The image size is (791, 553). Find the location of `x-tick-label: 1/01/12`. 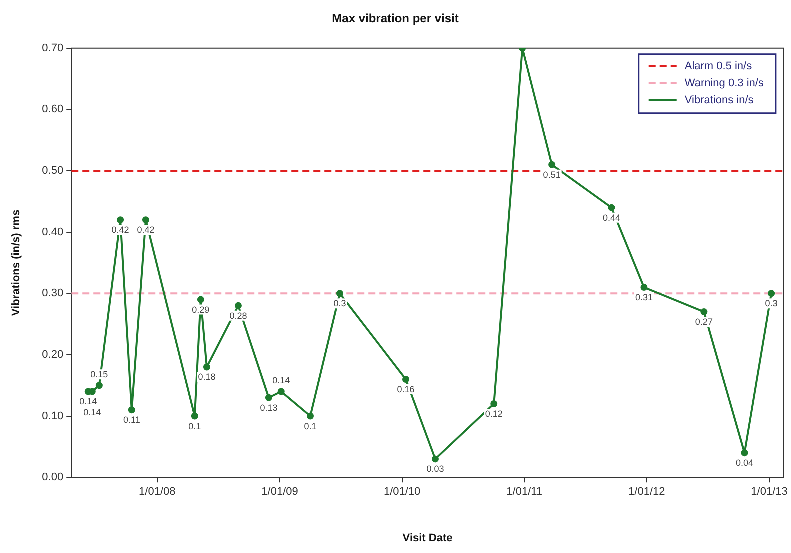

x-tick-label: 1/01/12 is located at coordinates (647, 492).